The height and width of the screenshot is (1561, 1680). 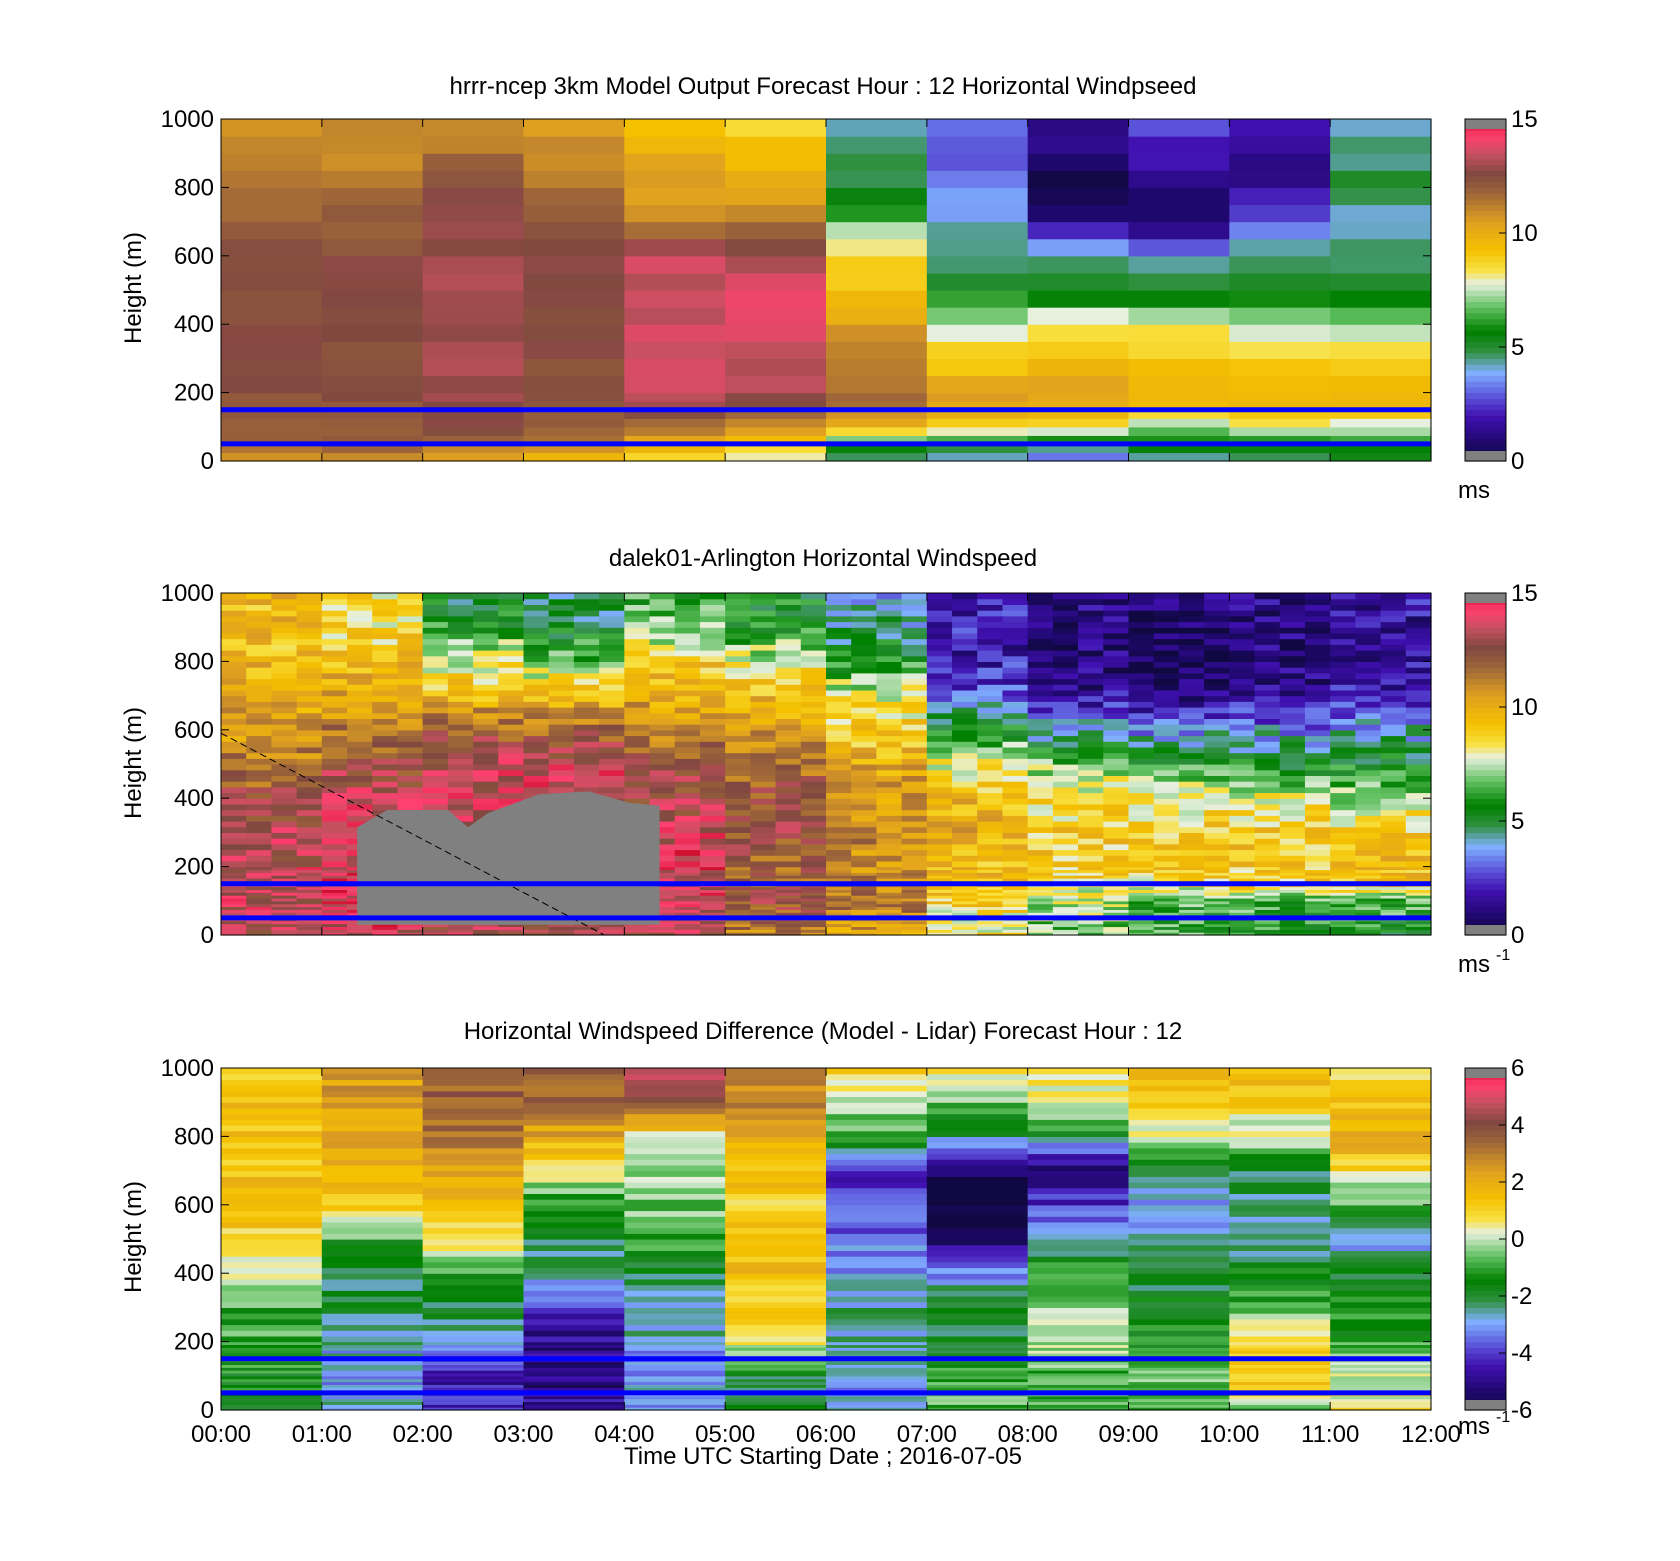 What do you see at coordinates (194, 661) in the screenshot?
I see `y-tick-label: 800` at bounding box center [194, 661].